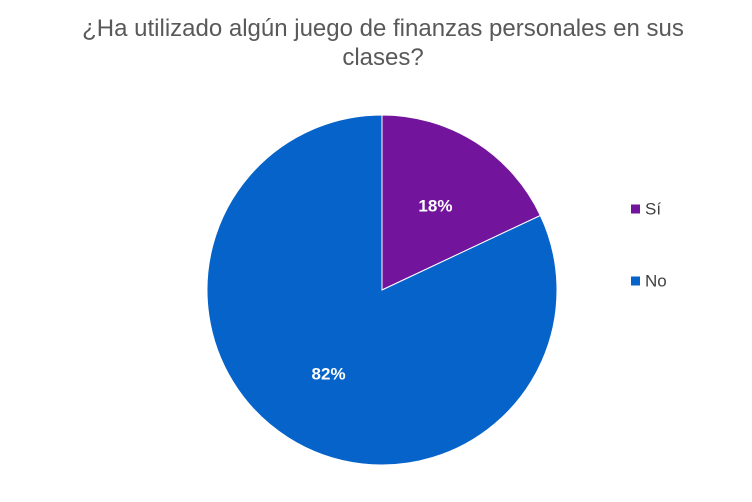  Describe the element at coordinates (435, 205) in the screenshot. I see `data-label-1: 18%` at that location.